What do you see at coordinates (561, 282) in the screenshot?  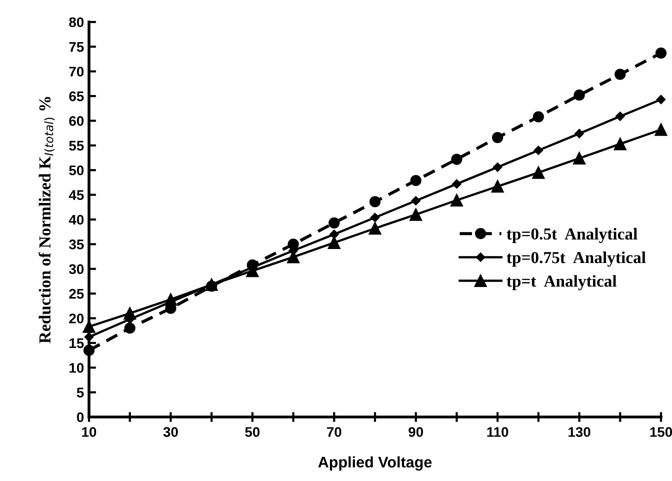 I see `legend-label: tp=t Analytical` at bounding box center [561, 282].